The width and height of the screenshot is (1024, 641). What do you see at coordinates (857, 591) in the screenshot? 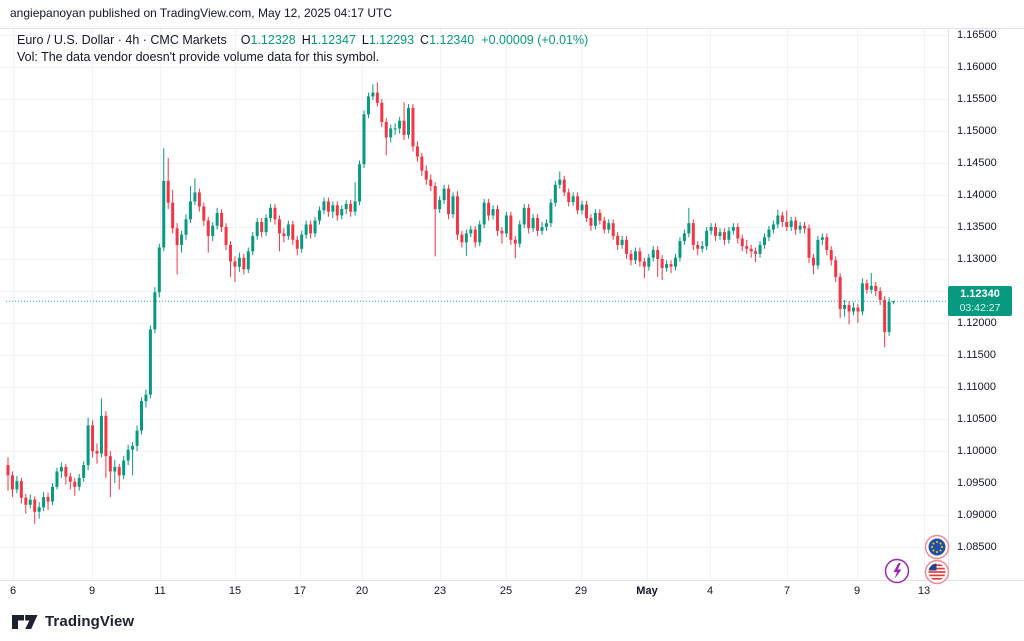
I see `time-axis-label: 9` at bounding box center [857, 591].